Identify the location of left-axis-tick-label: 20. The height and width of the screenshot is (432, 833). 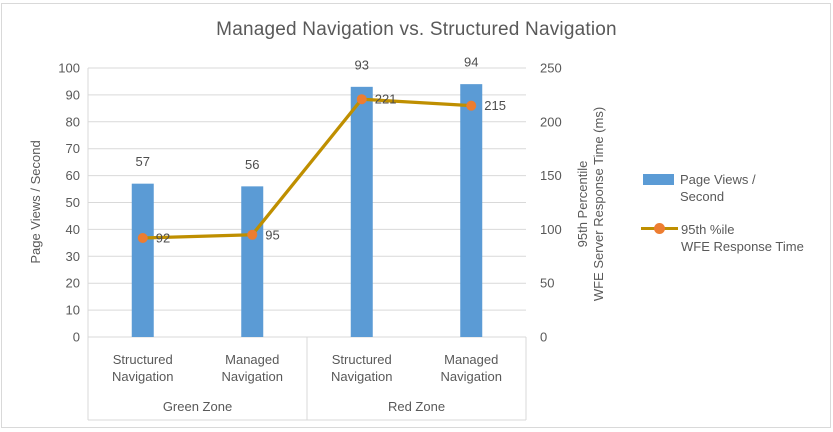
(73, 283).